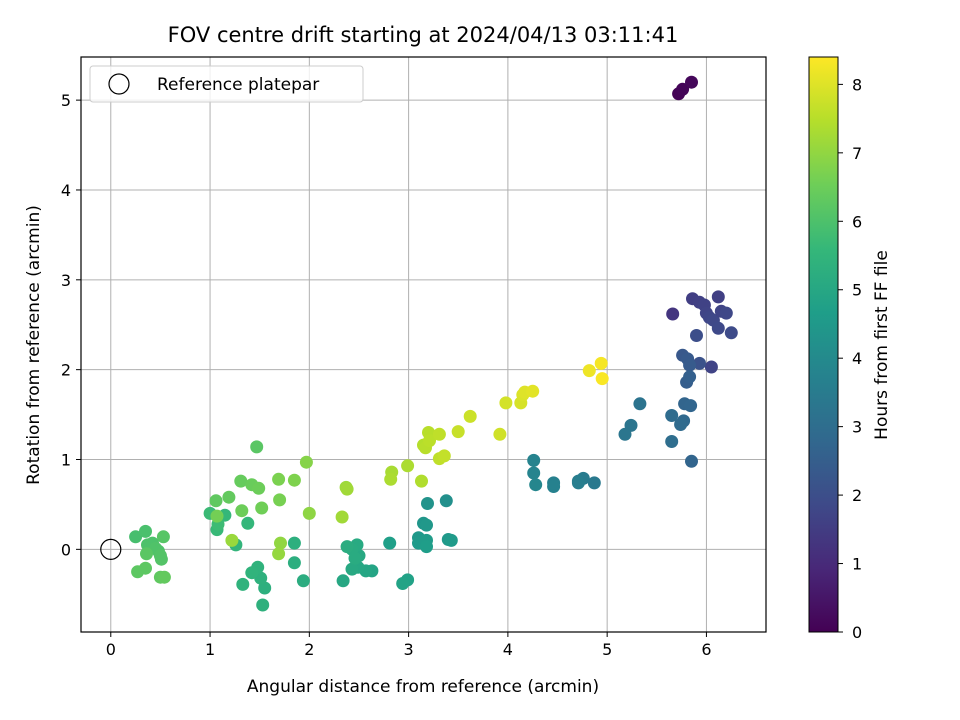 The image size is (960, 720). I want to click on colorbar-tick-label: 8, so click(857, 84).